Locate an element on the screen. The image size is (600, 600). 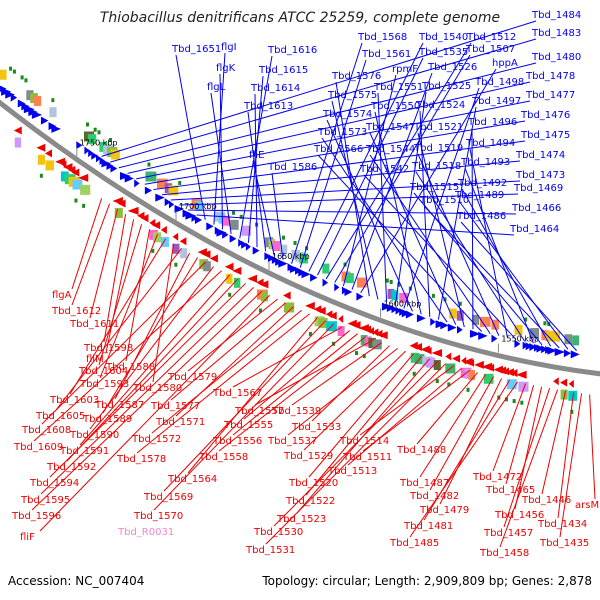
reverse-gene-label: Tbd_1572 is located at coordinates (156, 439).